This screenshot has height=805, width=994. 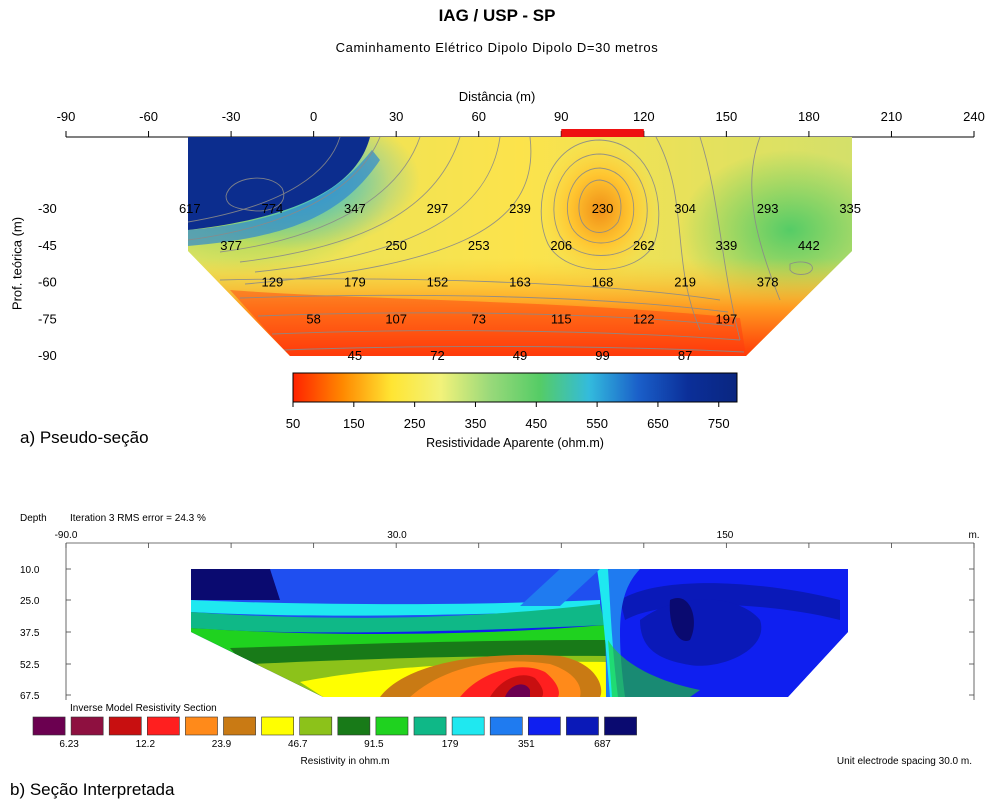 What do you see at coordinates (30, 633) in the screenshot?
I see `inverse-depth-tick-label: 37.5` at bounding box center [30, 633].